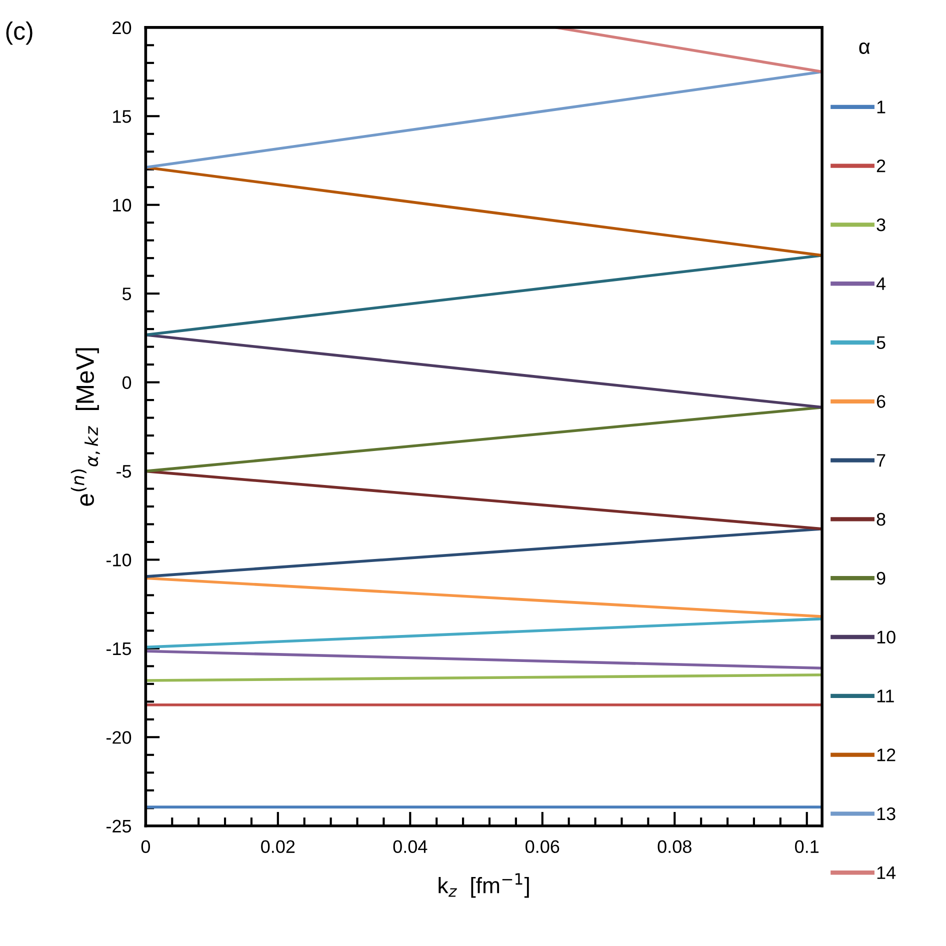  What do you see at coordinates (543, 847) in the screenshot?
I see `x-tick-label: 0.06` at bounding box center [543, 847].